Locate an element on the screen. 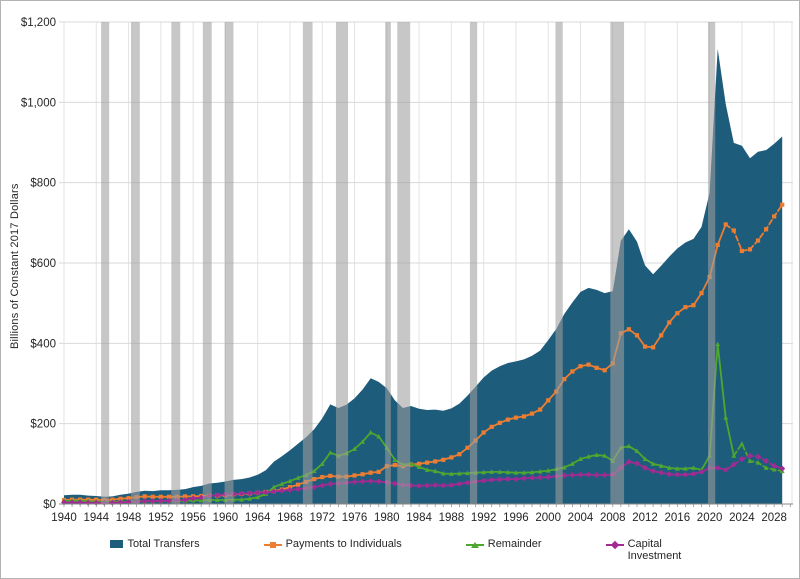 Image resolution: width=800 pixels, height=579 pixels. capital-investment-line-swatch-icon is located at coordinates (614, 545).